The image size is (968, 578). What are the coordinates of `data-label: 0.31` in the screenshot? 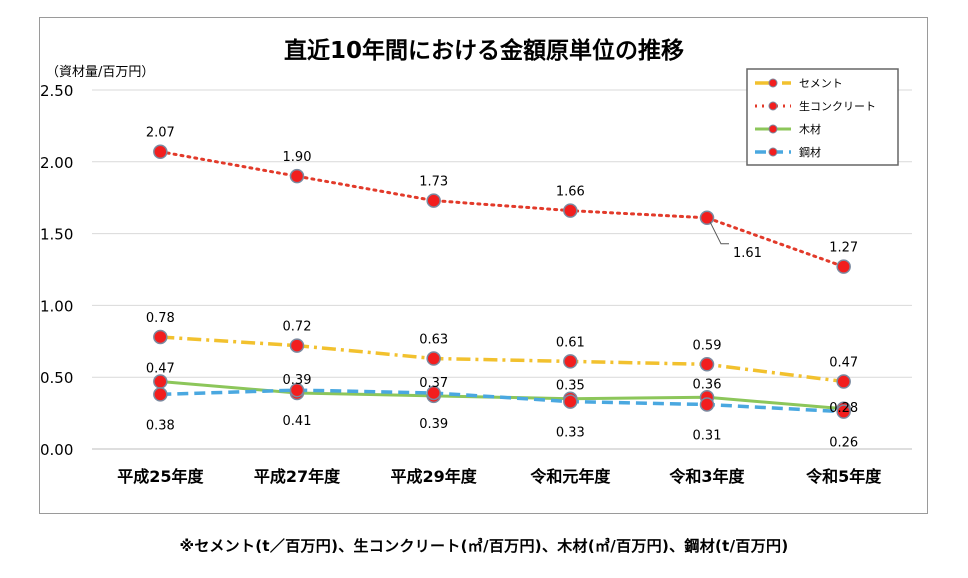 It's located at (707, 435).